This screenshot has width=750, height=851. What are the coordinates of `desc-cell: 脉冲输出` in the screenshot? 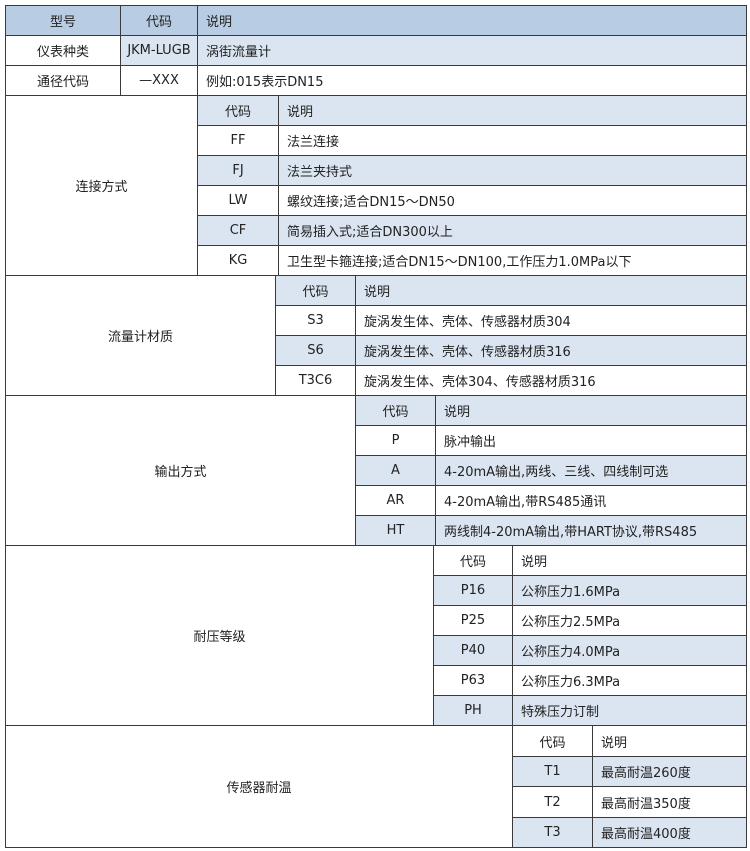 It's located at (591, 440).